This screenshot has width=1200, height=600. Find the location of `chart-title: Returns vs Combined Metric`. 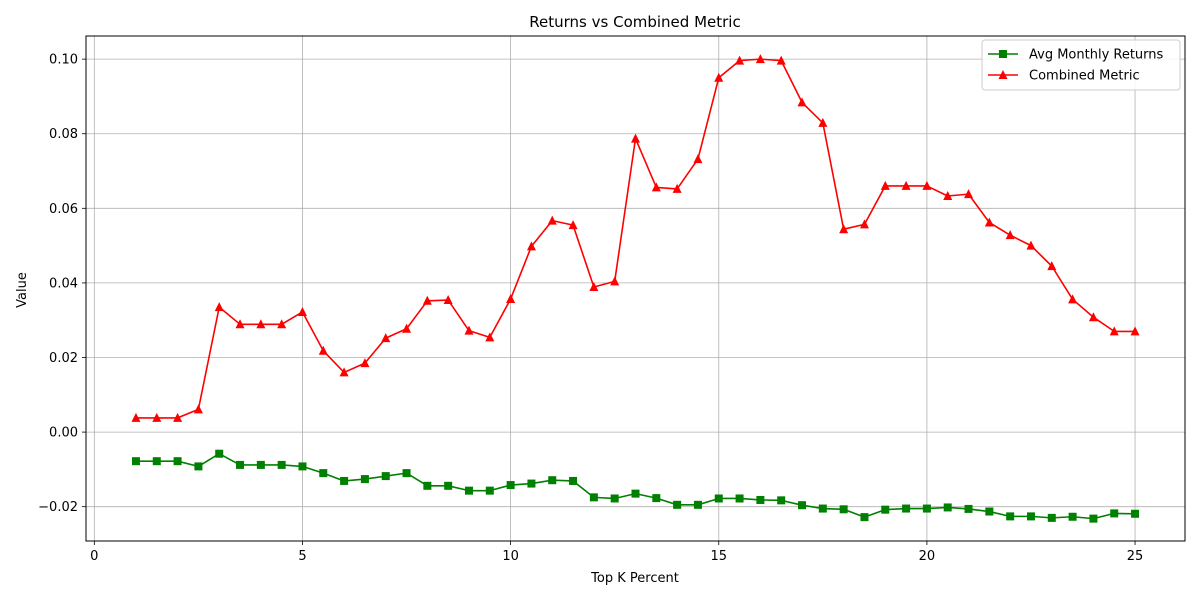

chart-title: Returns vs Combined Metric is located at coordinates (634, 22).